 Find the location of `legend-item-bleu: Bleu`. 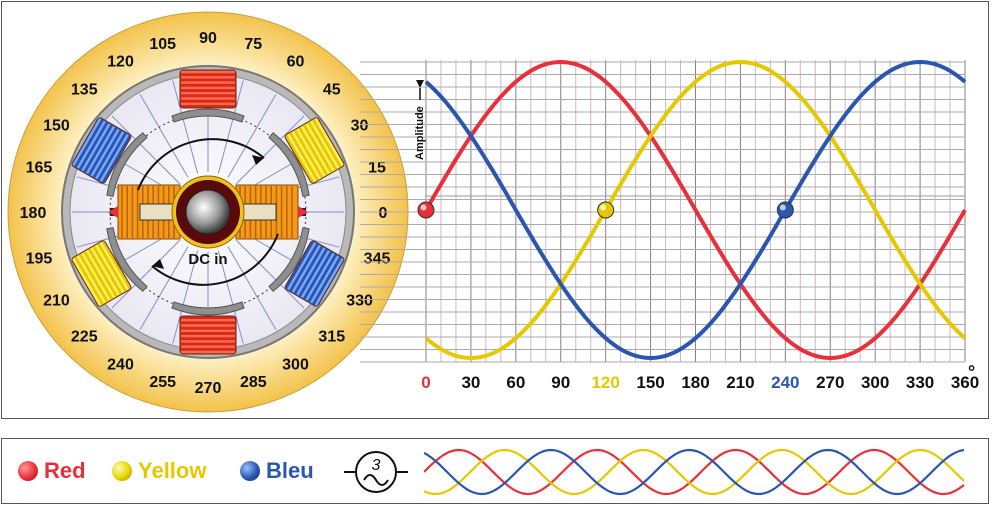

legend-item-bleu: Bleu is located at coordinates (277, 471).